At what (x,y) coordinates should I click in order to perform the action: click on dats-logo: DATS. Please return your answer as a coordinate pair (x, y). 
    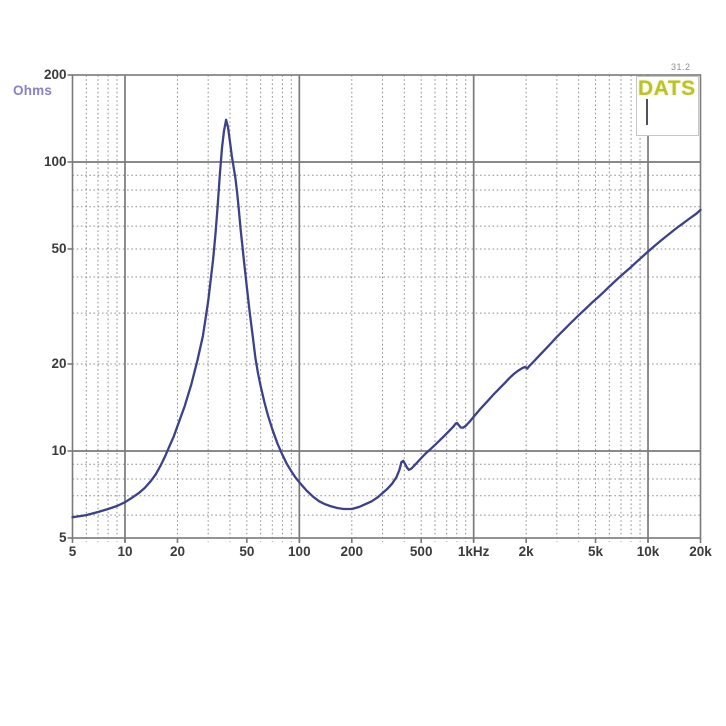
    Looking at the image, I should click on (667, 88).